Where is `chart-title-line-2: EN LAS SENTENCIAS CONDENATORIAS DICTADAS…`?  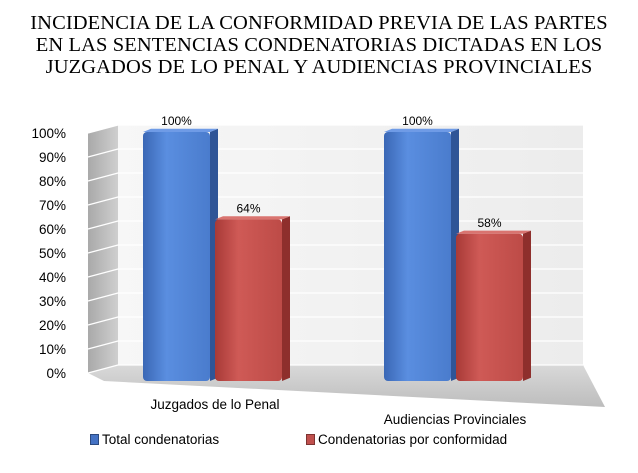 chart-title-line-2: EN LAS SENTENCIAS CONDENATORIAS DICTADAS… is located at coordinates (319, 45).